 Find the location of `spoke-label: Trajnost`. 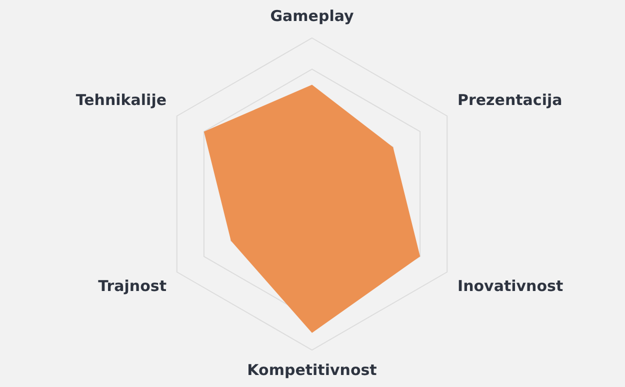

spoke-label: Trajnost is located at coordinates (132, 285).